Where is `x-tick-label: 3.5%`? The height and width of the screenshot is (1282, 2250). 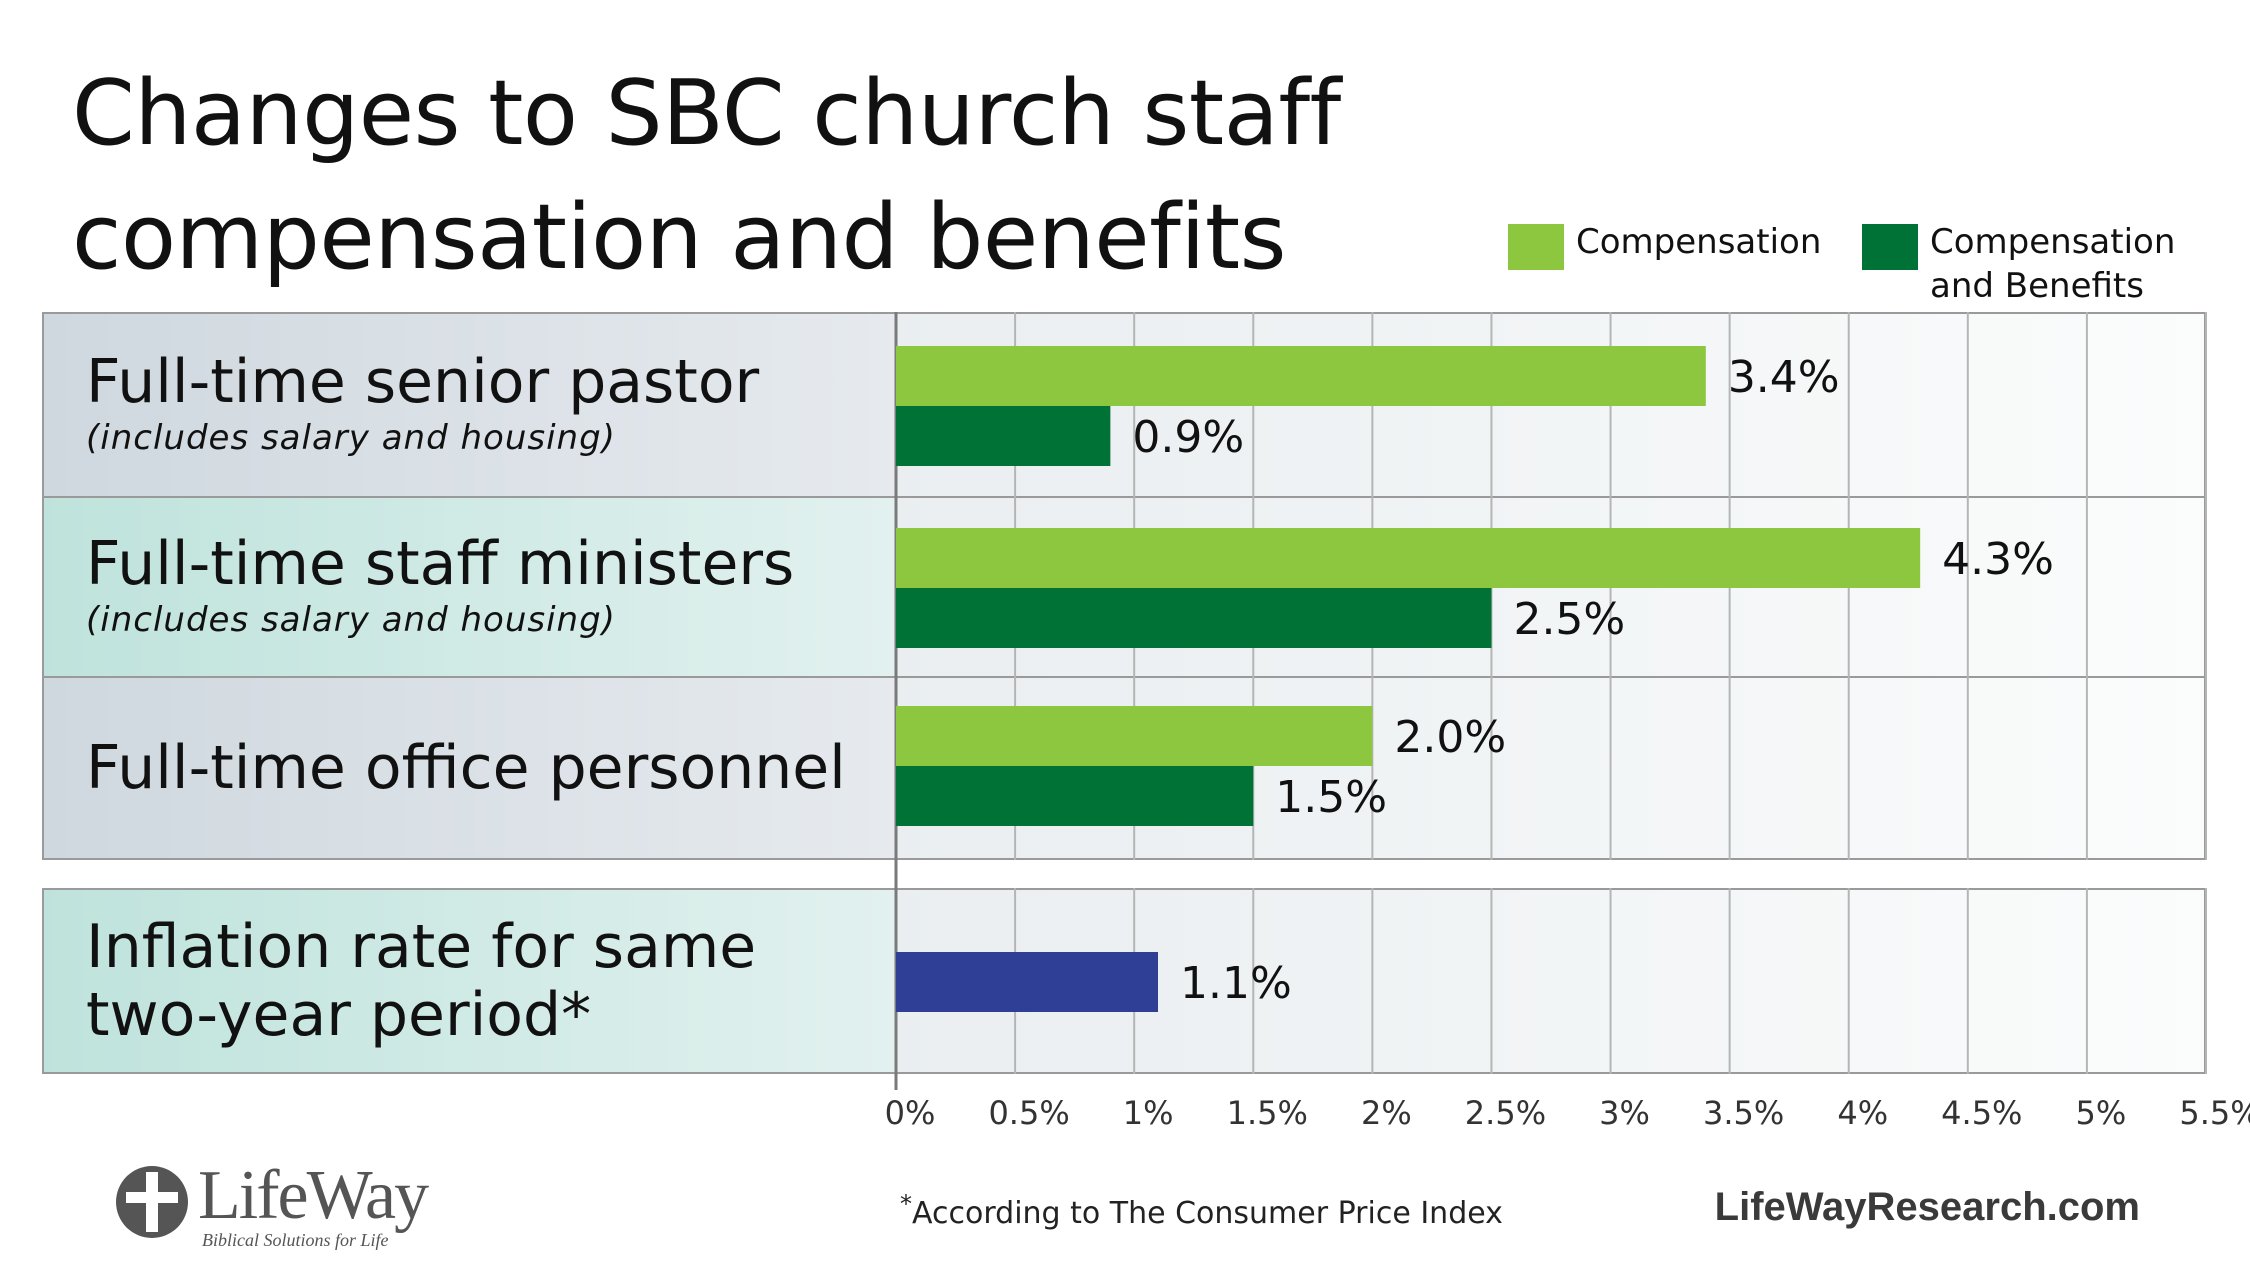 x-tick-label: 3.5% is located at coordinates (1743, 1113).